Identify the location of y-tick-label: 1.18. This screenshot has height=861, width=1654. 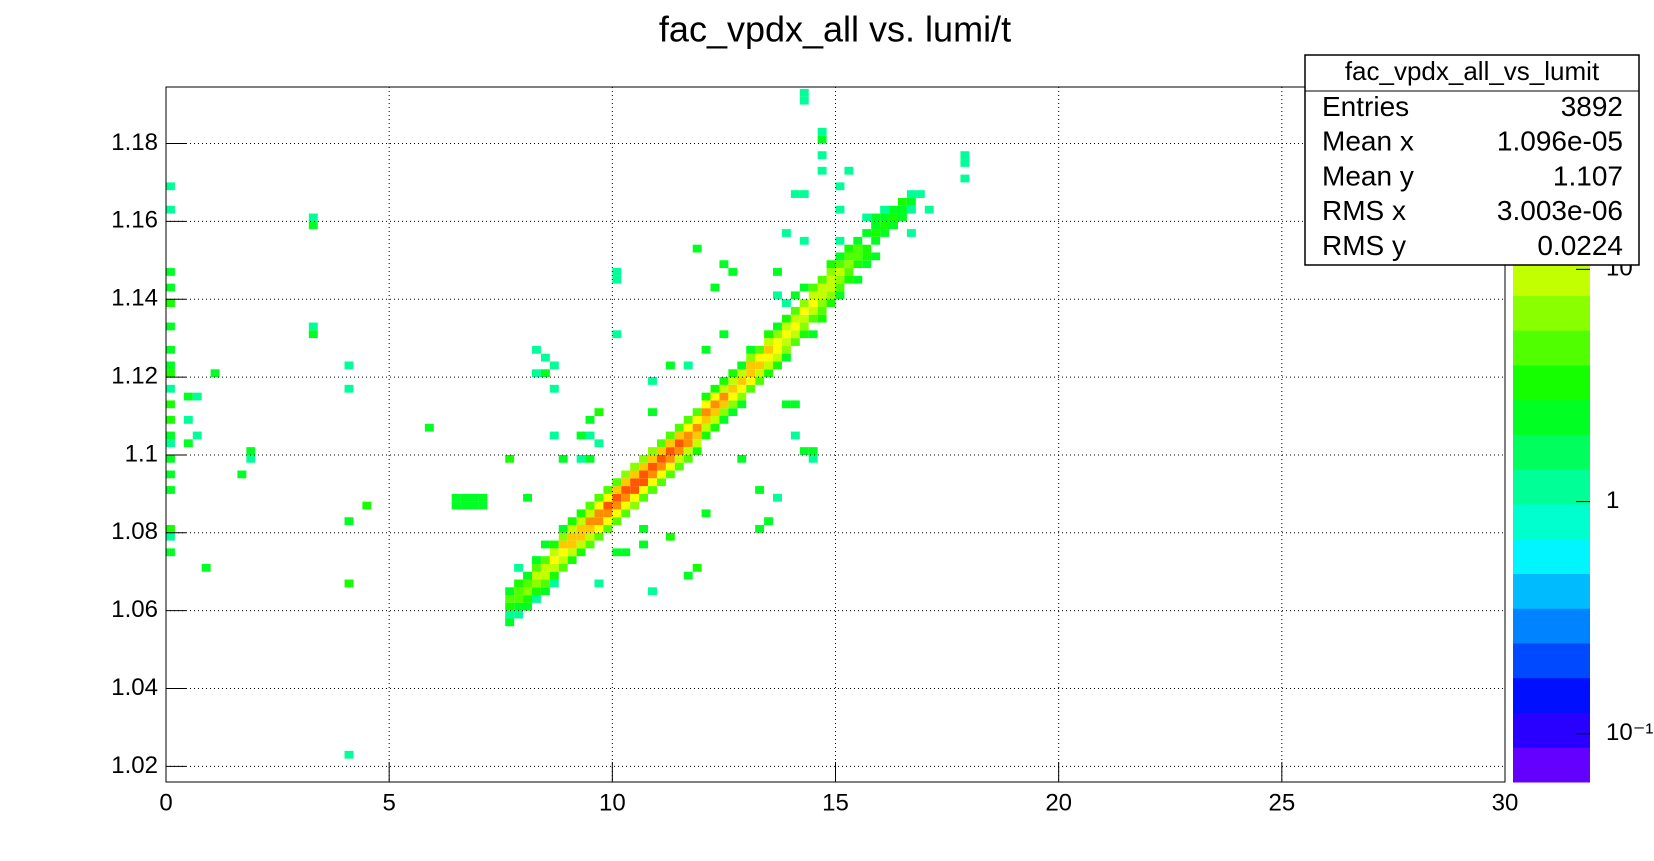
(134, 142).